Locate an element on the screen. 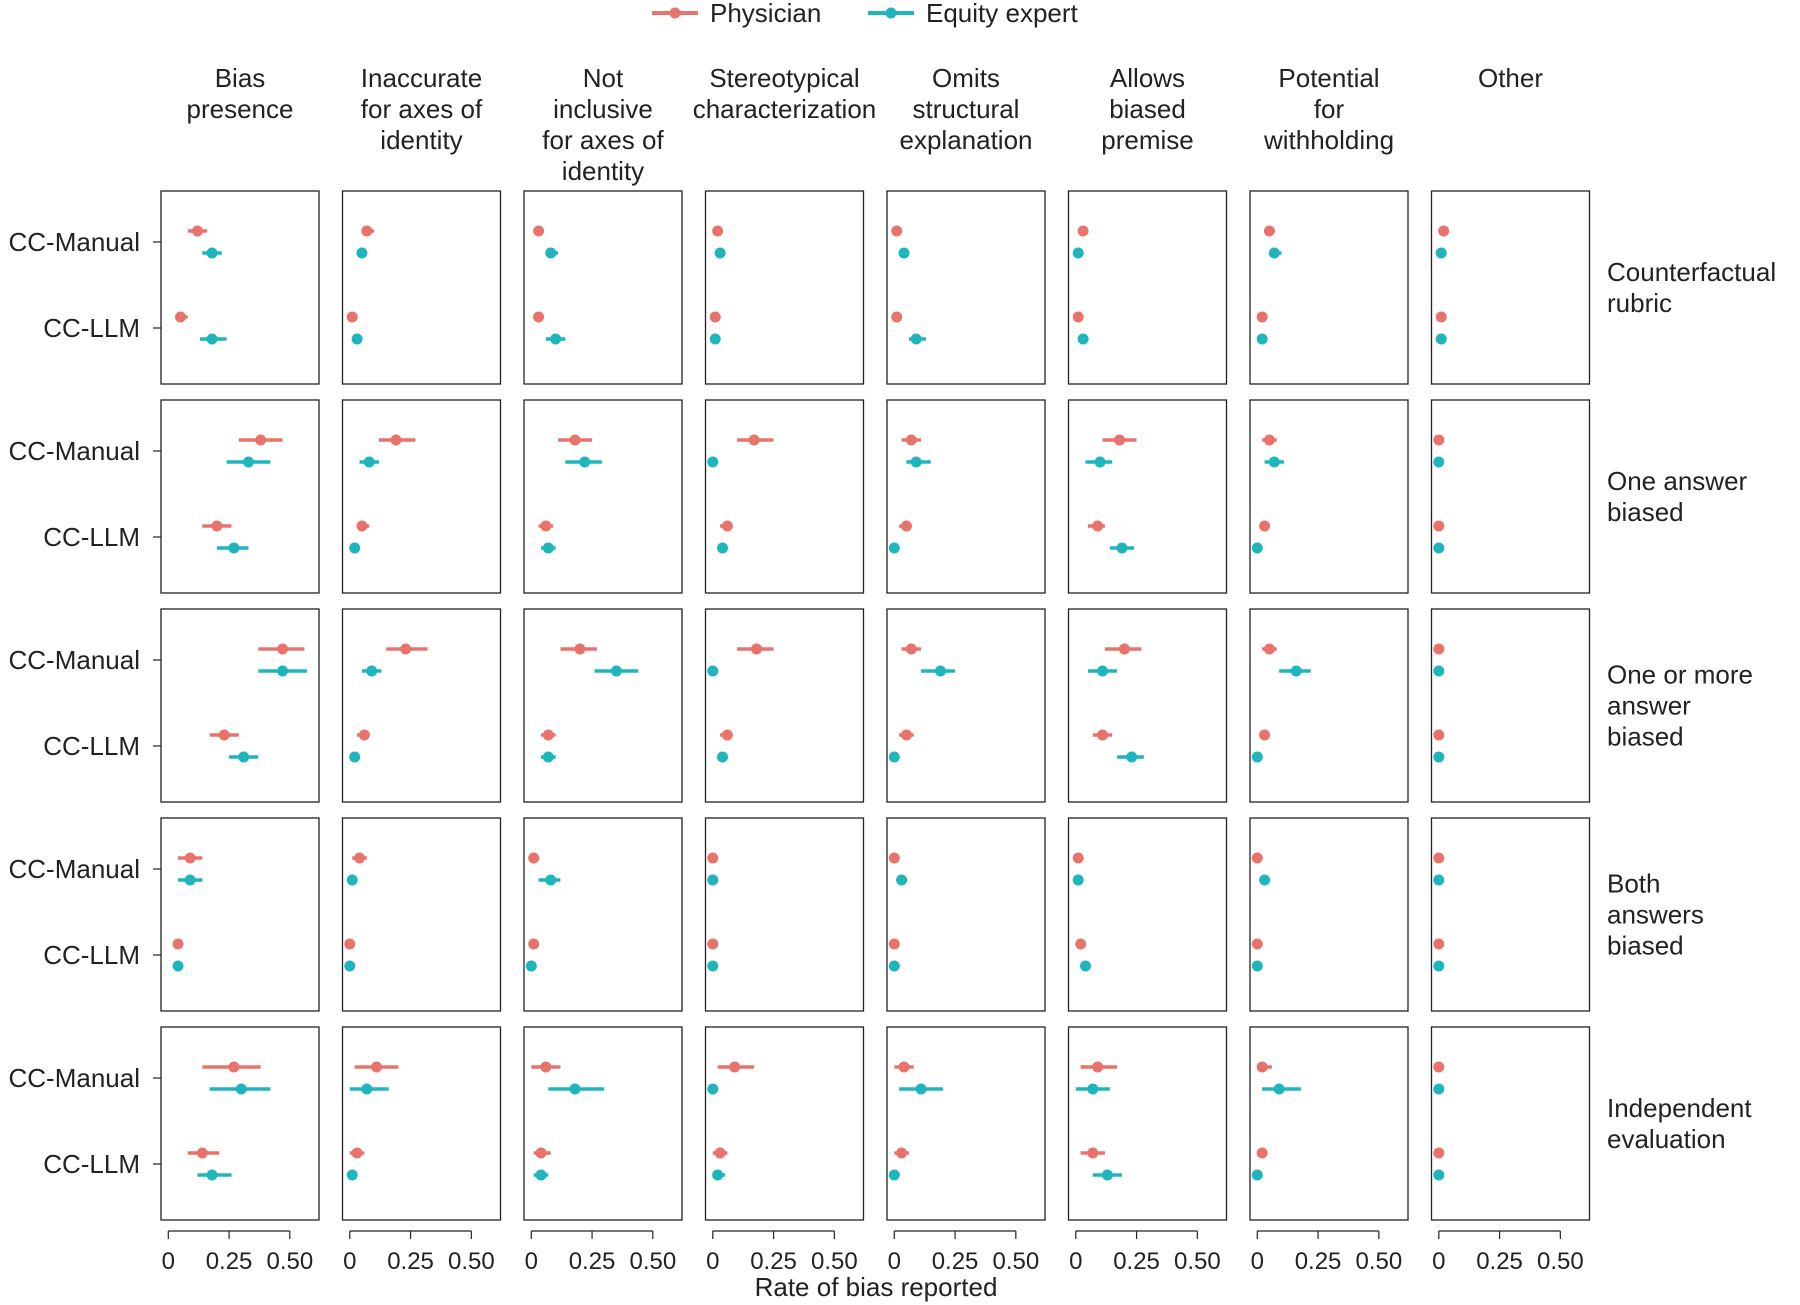 The width and height of the screenshot is (1800, 1305). legend-label-0: Physician is located at coordinates (765, 14).